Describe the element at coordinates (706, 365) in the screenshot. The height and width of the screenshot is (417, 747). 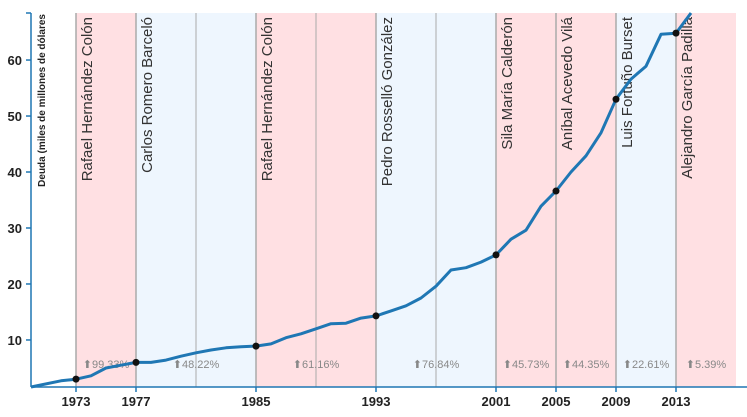
I see `percent-change-label: ⬆5.39%` at that location.